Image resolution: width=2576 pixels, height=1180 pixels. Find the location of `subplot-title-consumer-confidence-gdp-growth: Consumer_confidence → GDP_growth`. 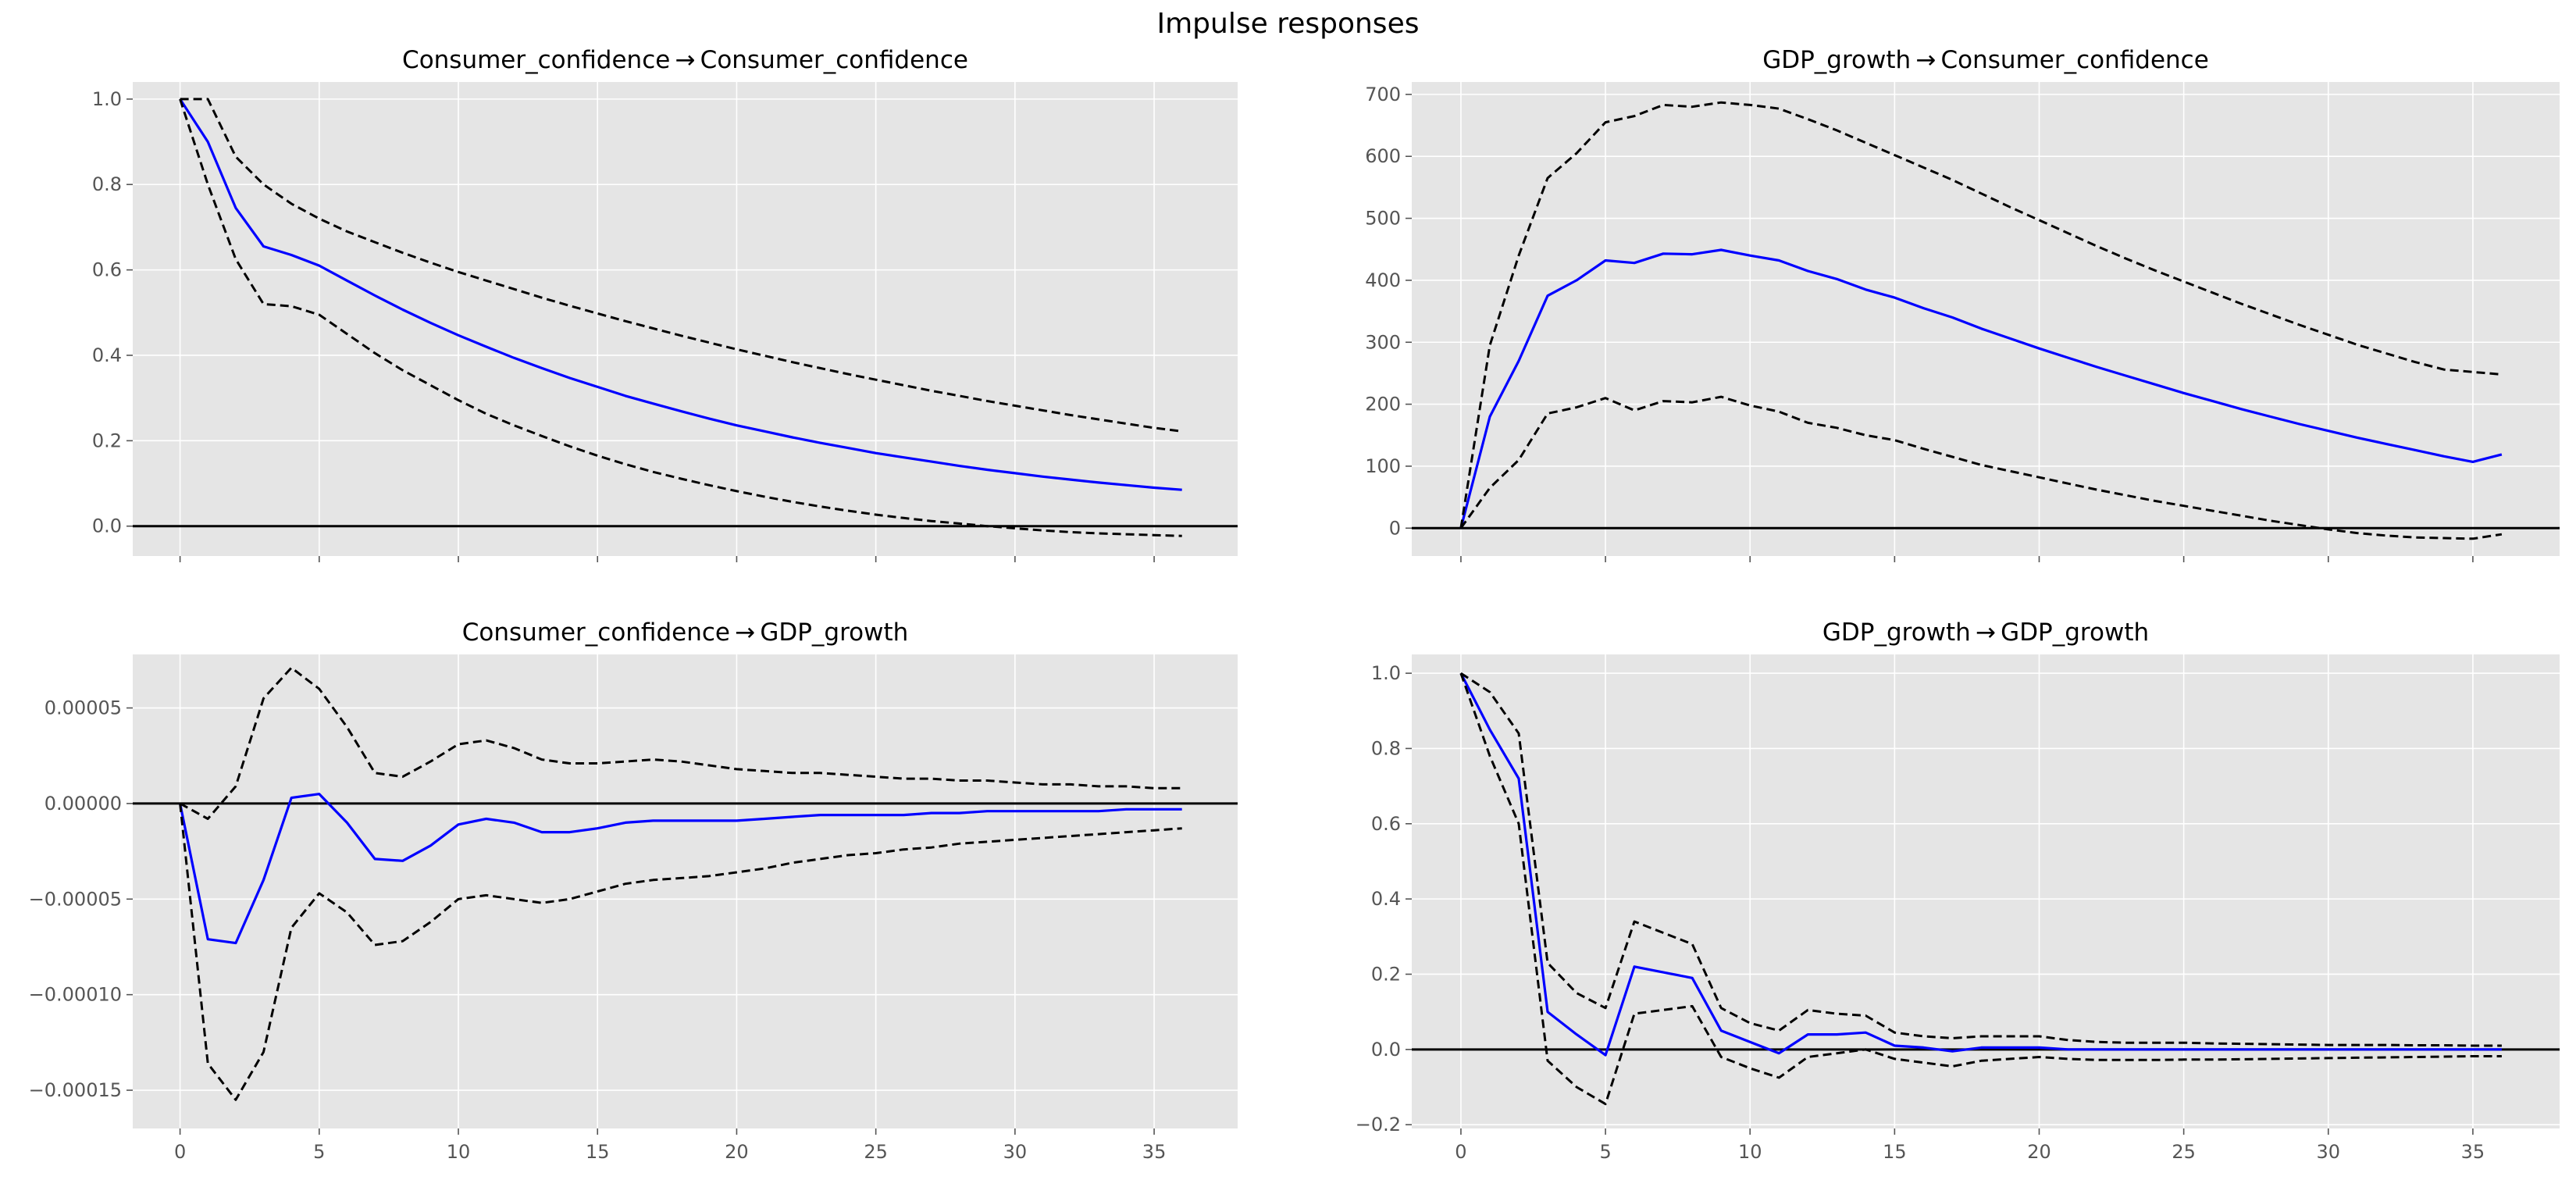

subplot-title-consumer-confidence-gdp-growth: Consumer_confidence → GDP_growth is located at coordinates (686, 633).